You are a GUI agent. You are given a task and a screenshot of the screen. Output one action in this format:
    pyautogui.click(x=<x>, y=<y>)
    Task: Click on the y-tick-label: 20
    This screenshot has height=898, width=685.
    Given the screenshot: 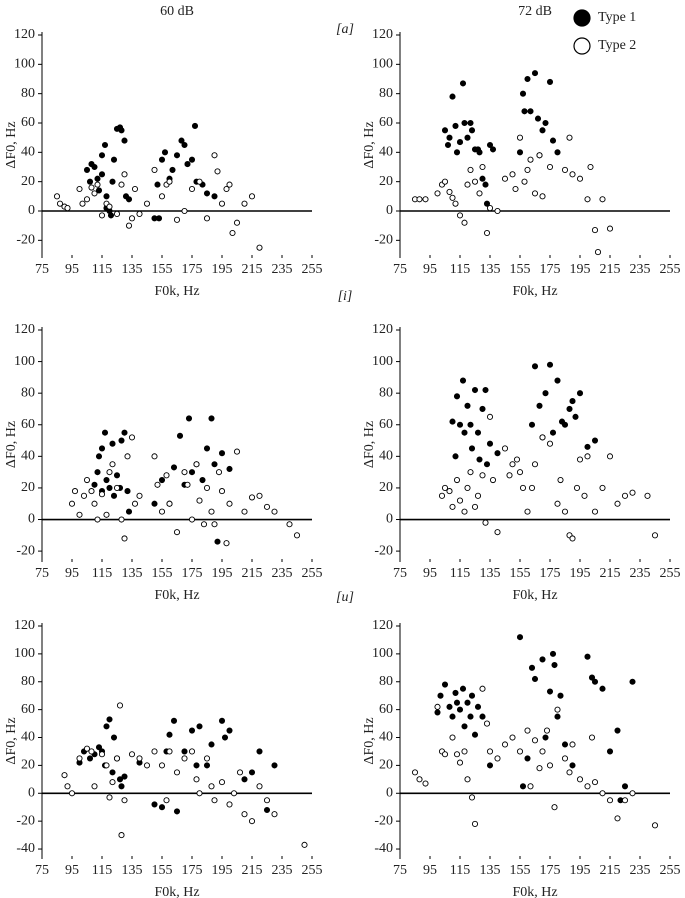 What is the action you would take?
    pyautogui.click(x=28, y=765)
    